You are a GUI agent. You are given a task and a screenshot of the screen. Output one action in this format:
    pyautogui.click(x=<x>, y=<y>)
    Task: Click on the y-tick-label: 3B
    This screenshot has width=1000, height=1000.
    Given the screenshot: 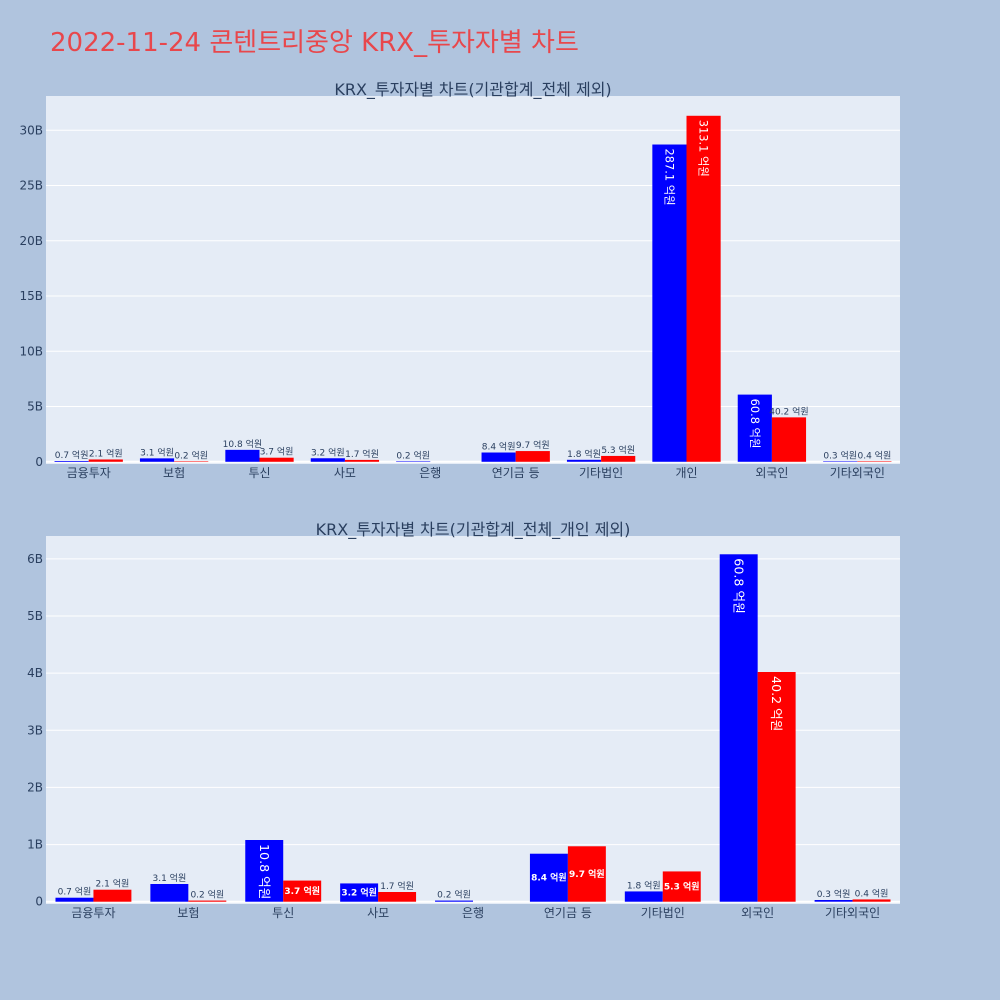 What is the action you would take?
    pyautogui.click(x=35, y=730)
    